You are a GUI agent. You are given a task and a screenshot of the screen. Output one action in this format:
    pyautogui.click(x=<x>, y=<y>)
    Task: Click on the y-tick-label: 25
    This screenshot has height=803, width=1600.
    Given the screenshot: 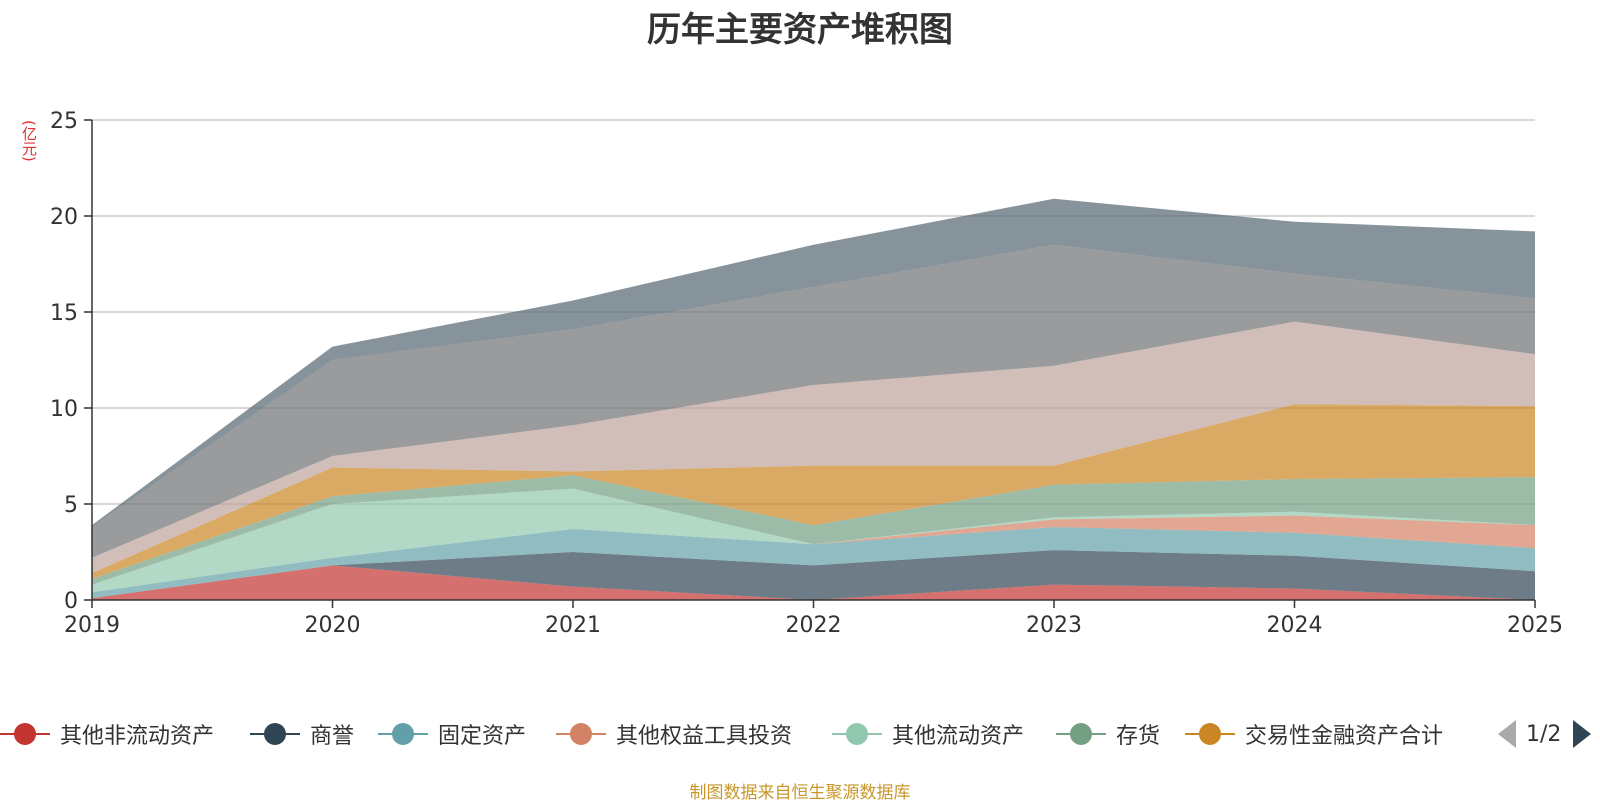 What is the action you would take?
    pyautogui.click(x=64, y=121)
    